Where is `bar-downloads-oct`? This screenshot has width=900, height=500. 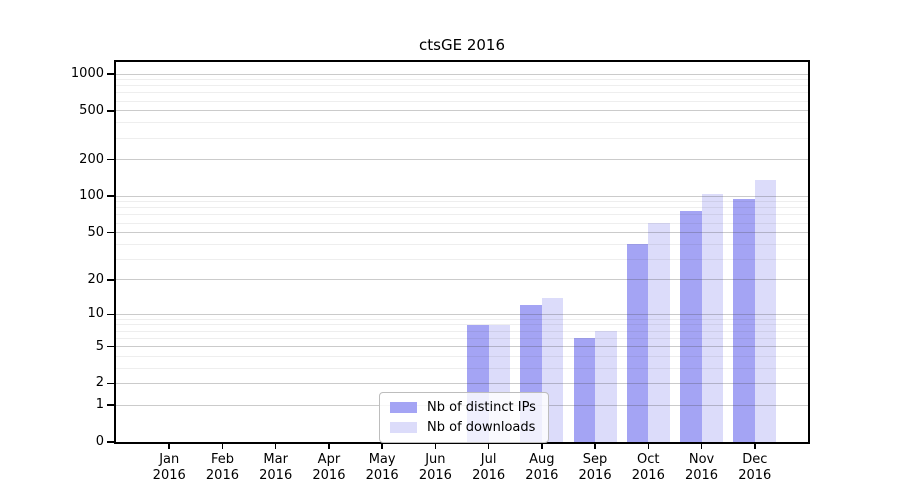 bar-downloads-oct is located at coordinates (659, 332).